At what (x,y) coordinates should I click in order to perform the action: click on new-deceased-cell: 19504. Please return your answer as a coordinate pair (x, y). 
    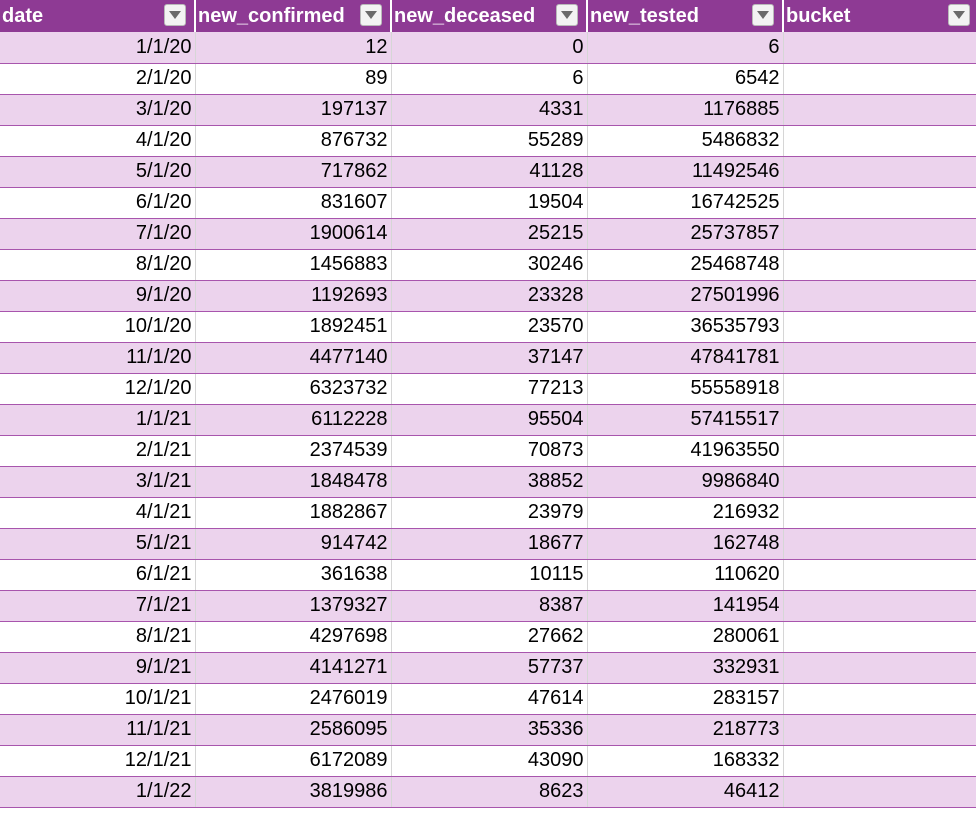
    Looking at the image, I should click on (489, 203).